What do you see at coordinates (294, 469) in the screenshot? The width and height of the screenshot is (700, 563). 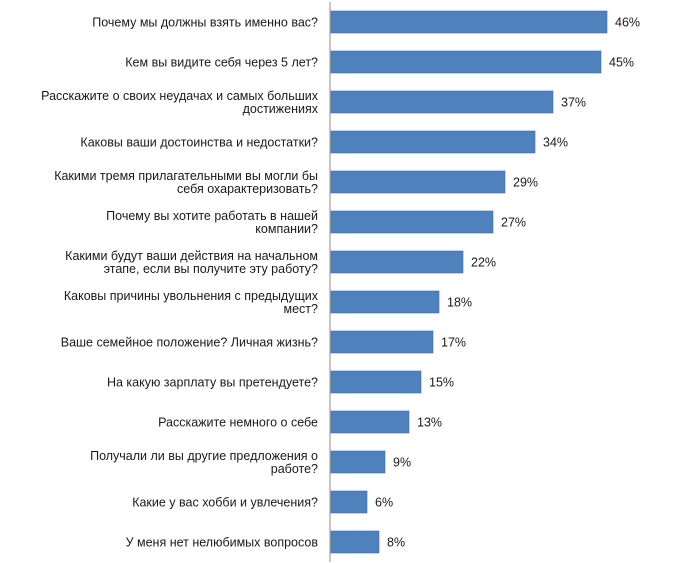 I see `category-label-line: работе?` at bounding box center [294, 469].